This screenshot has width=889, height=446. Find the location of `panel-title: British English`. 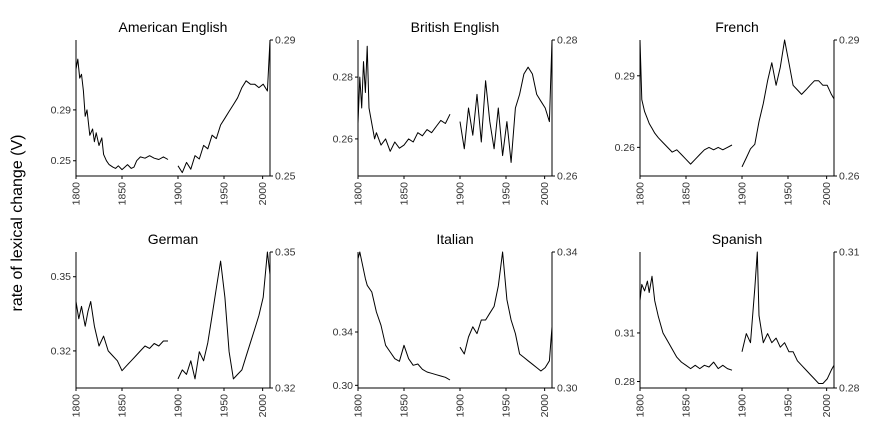

panel-title: British English is located at coordinates (455, 27).